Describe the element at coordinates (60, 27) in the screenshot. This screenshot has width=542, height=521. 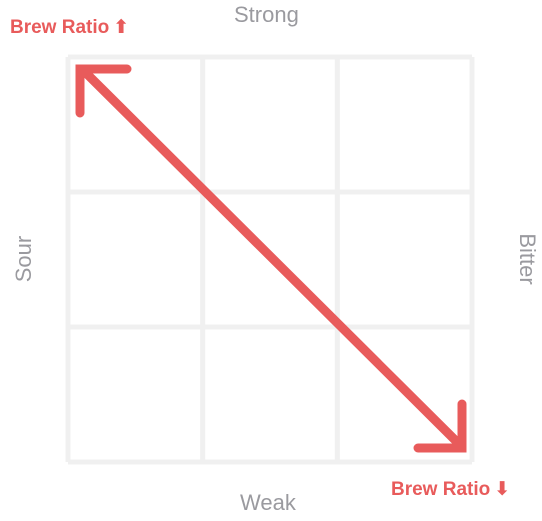
I see `brew-ratio-increase-text: Brew Ratio` at that location.